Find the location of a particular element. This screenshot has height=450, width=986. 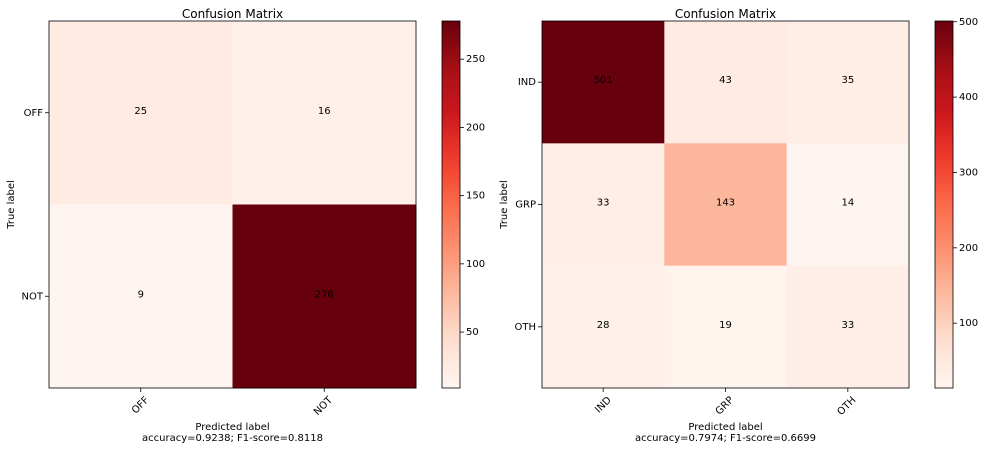

colorbar-tick-label: 50 is located at coordinates (472, 332).